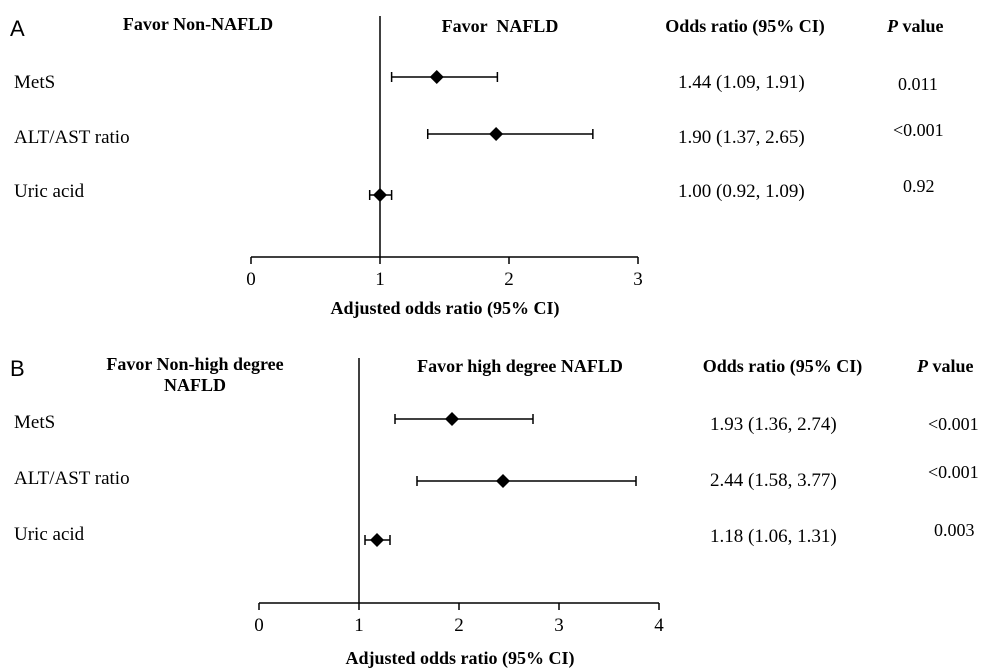 Image resolution: width=995 pixels, height=670 pixels. Describe the element at coordinates (17, 368) in the screenshot. I see `panel-label: B` at that location.